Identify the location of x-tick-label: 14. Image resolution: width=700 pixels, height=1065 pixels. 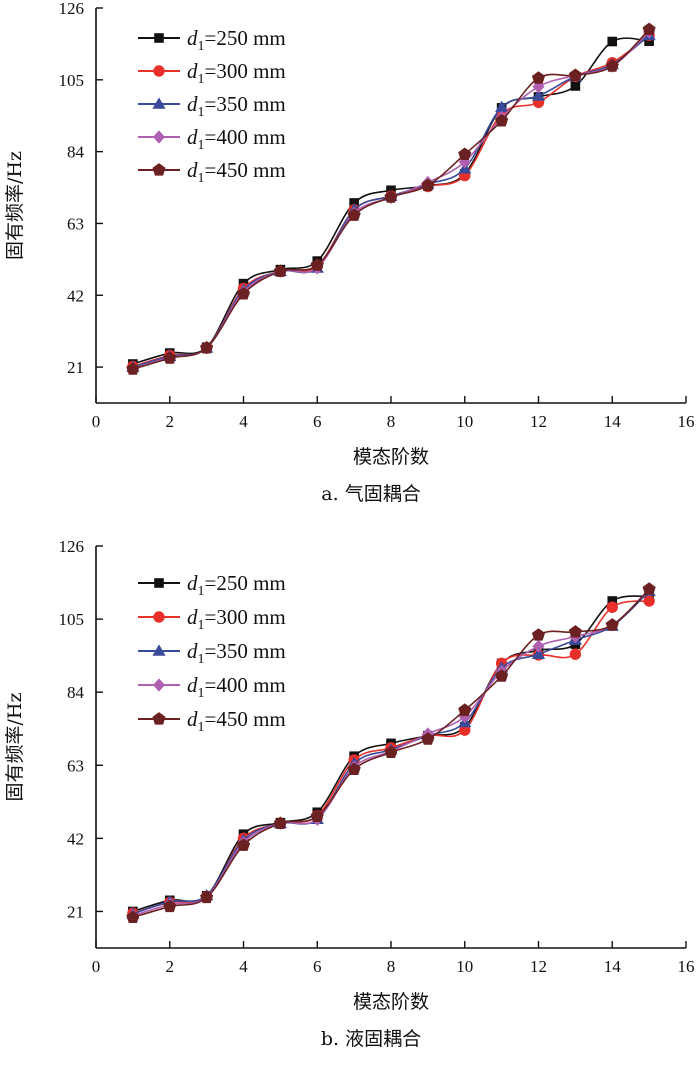
(613, 966).